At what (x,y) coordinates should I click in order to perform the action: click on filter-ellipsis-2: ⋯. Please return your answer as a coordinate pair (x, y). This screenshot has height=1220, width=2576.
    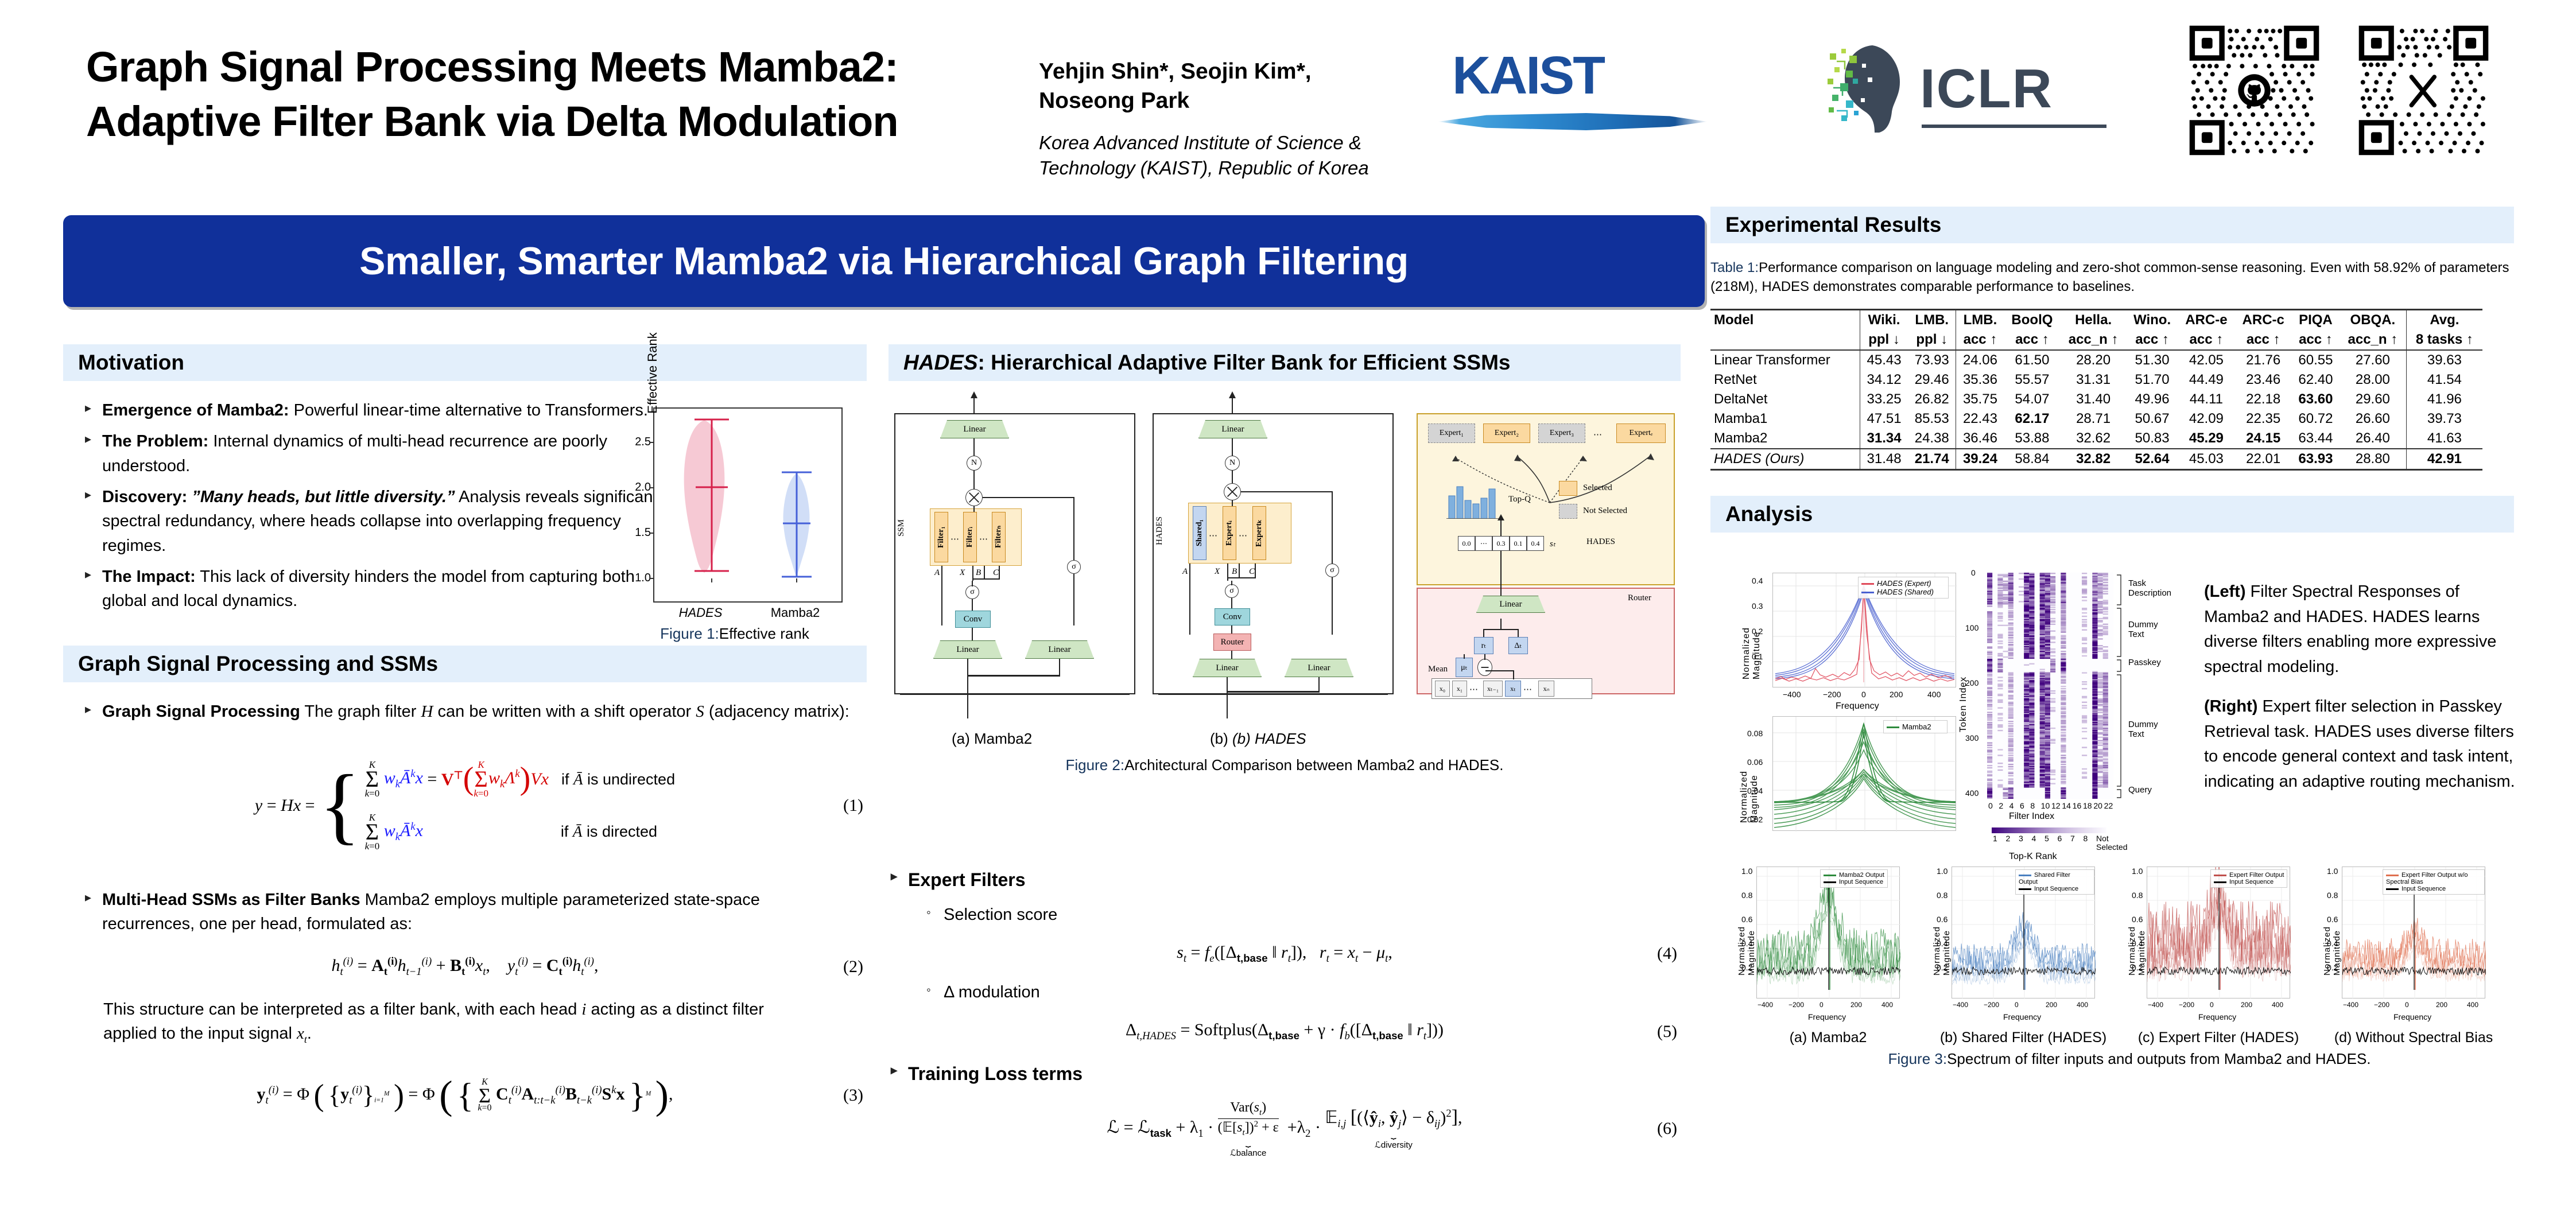
    Looking at the image, I should click on (983, 540).